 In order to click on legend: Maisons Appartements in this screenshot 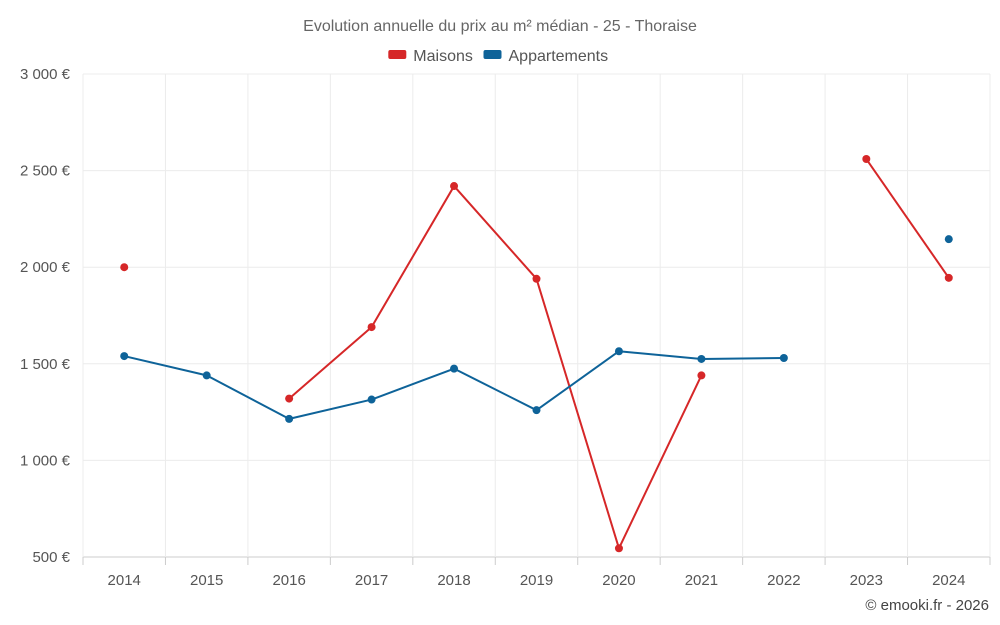, I will do `click(498, 56)`.